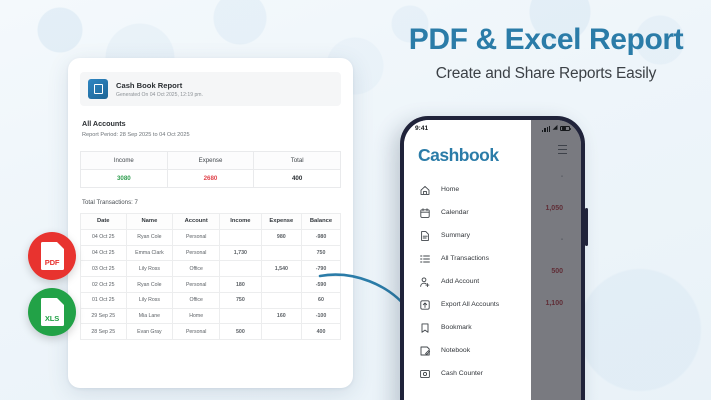 This screenshot has width=711, height=400. Describe the element at coordinates (456, 327) in the screenshot. I see `drawer-item-label: Bookmark` at that location.